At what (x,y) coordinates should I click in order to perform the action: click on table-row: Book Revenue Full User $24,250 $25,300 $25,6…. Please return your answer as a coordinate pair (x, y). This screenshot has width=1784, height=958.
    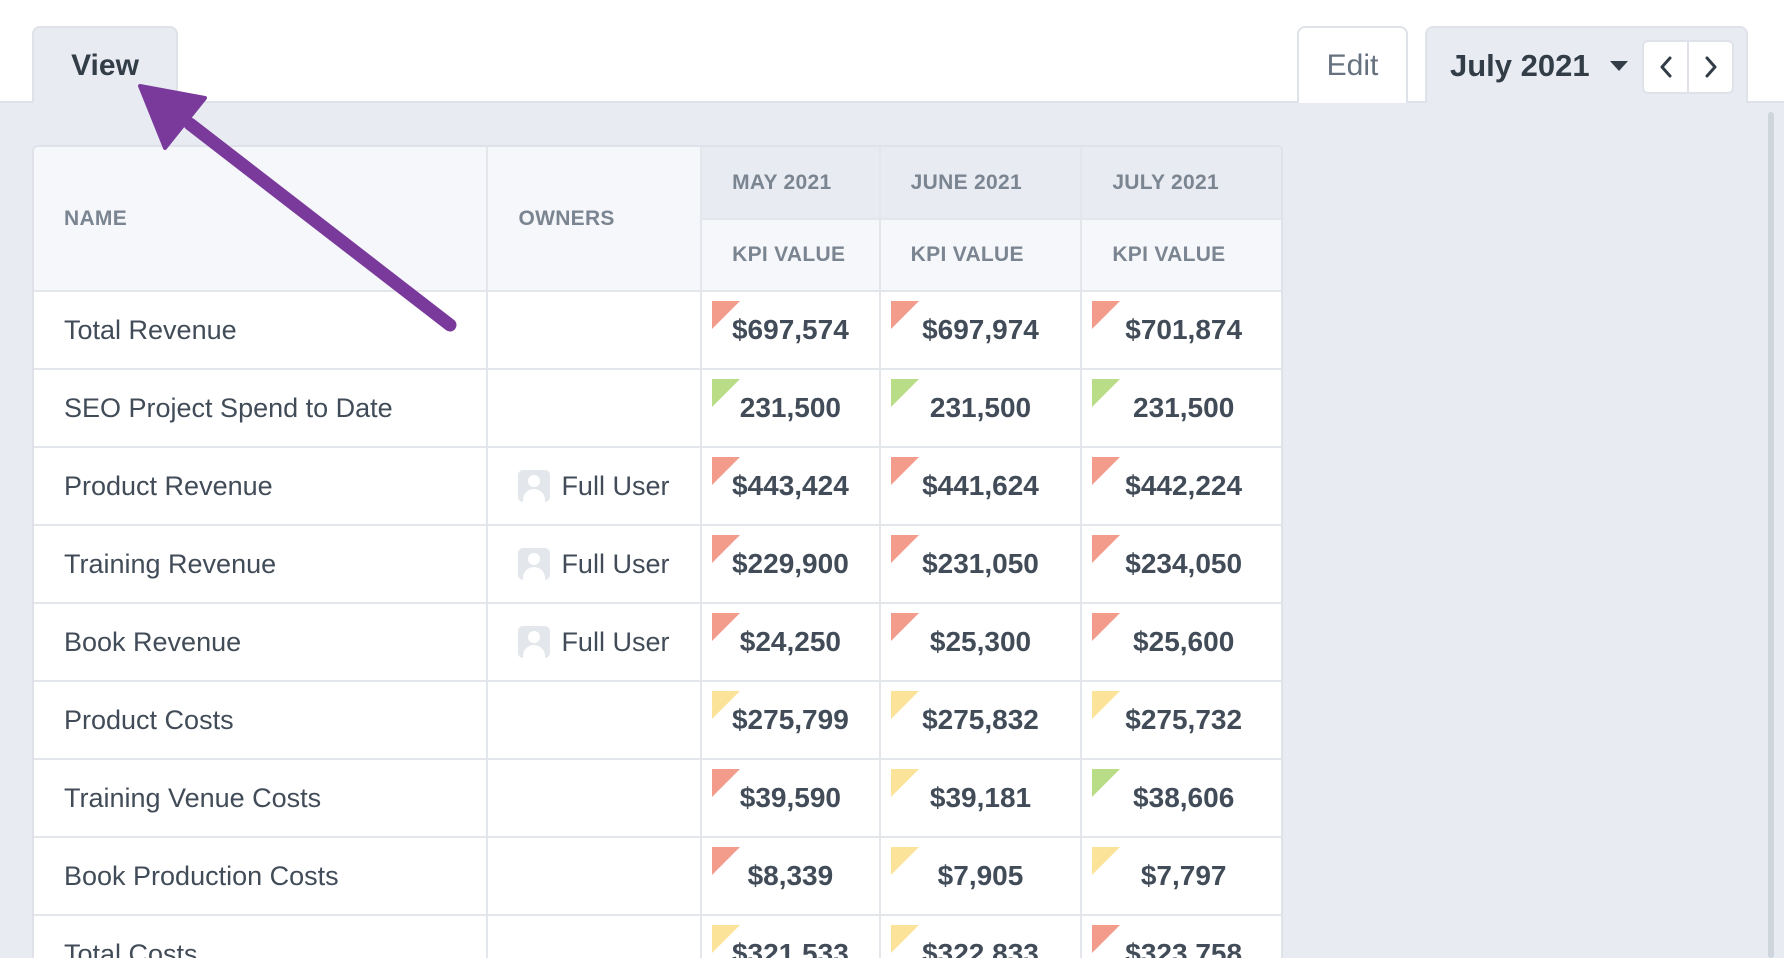
    Looking at the image, I should click on (657, 642).